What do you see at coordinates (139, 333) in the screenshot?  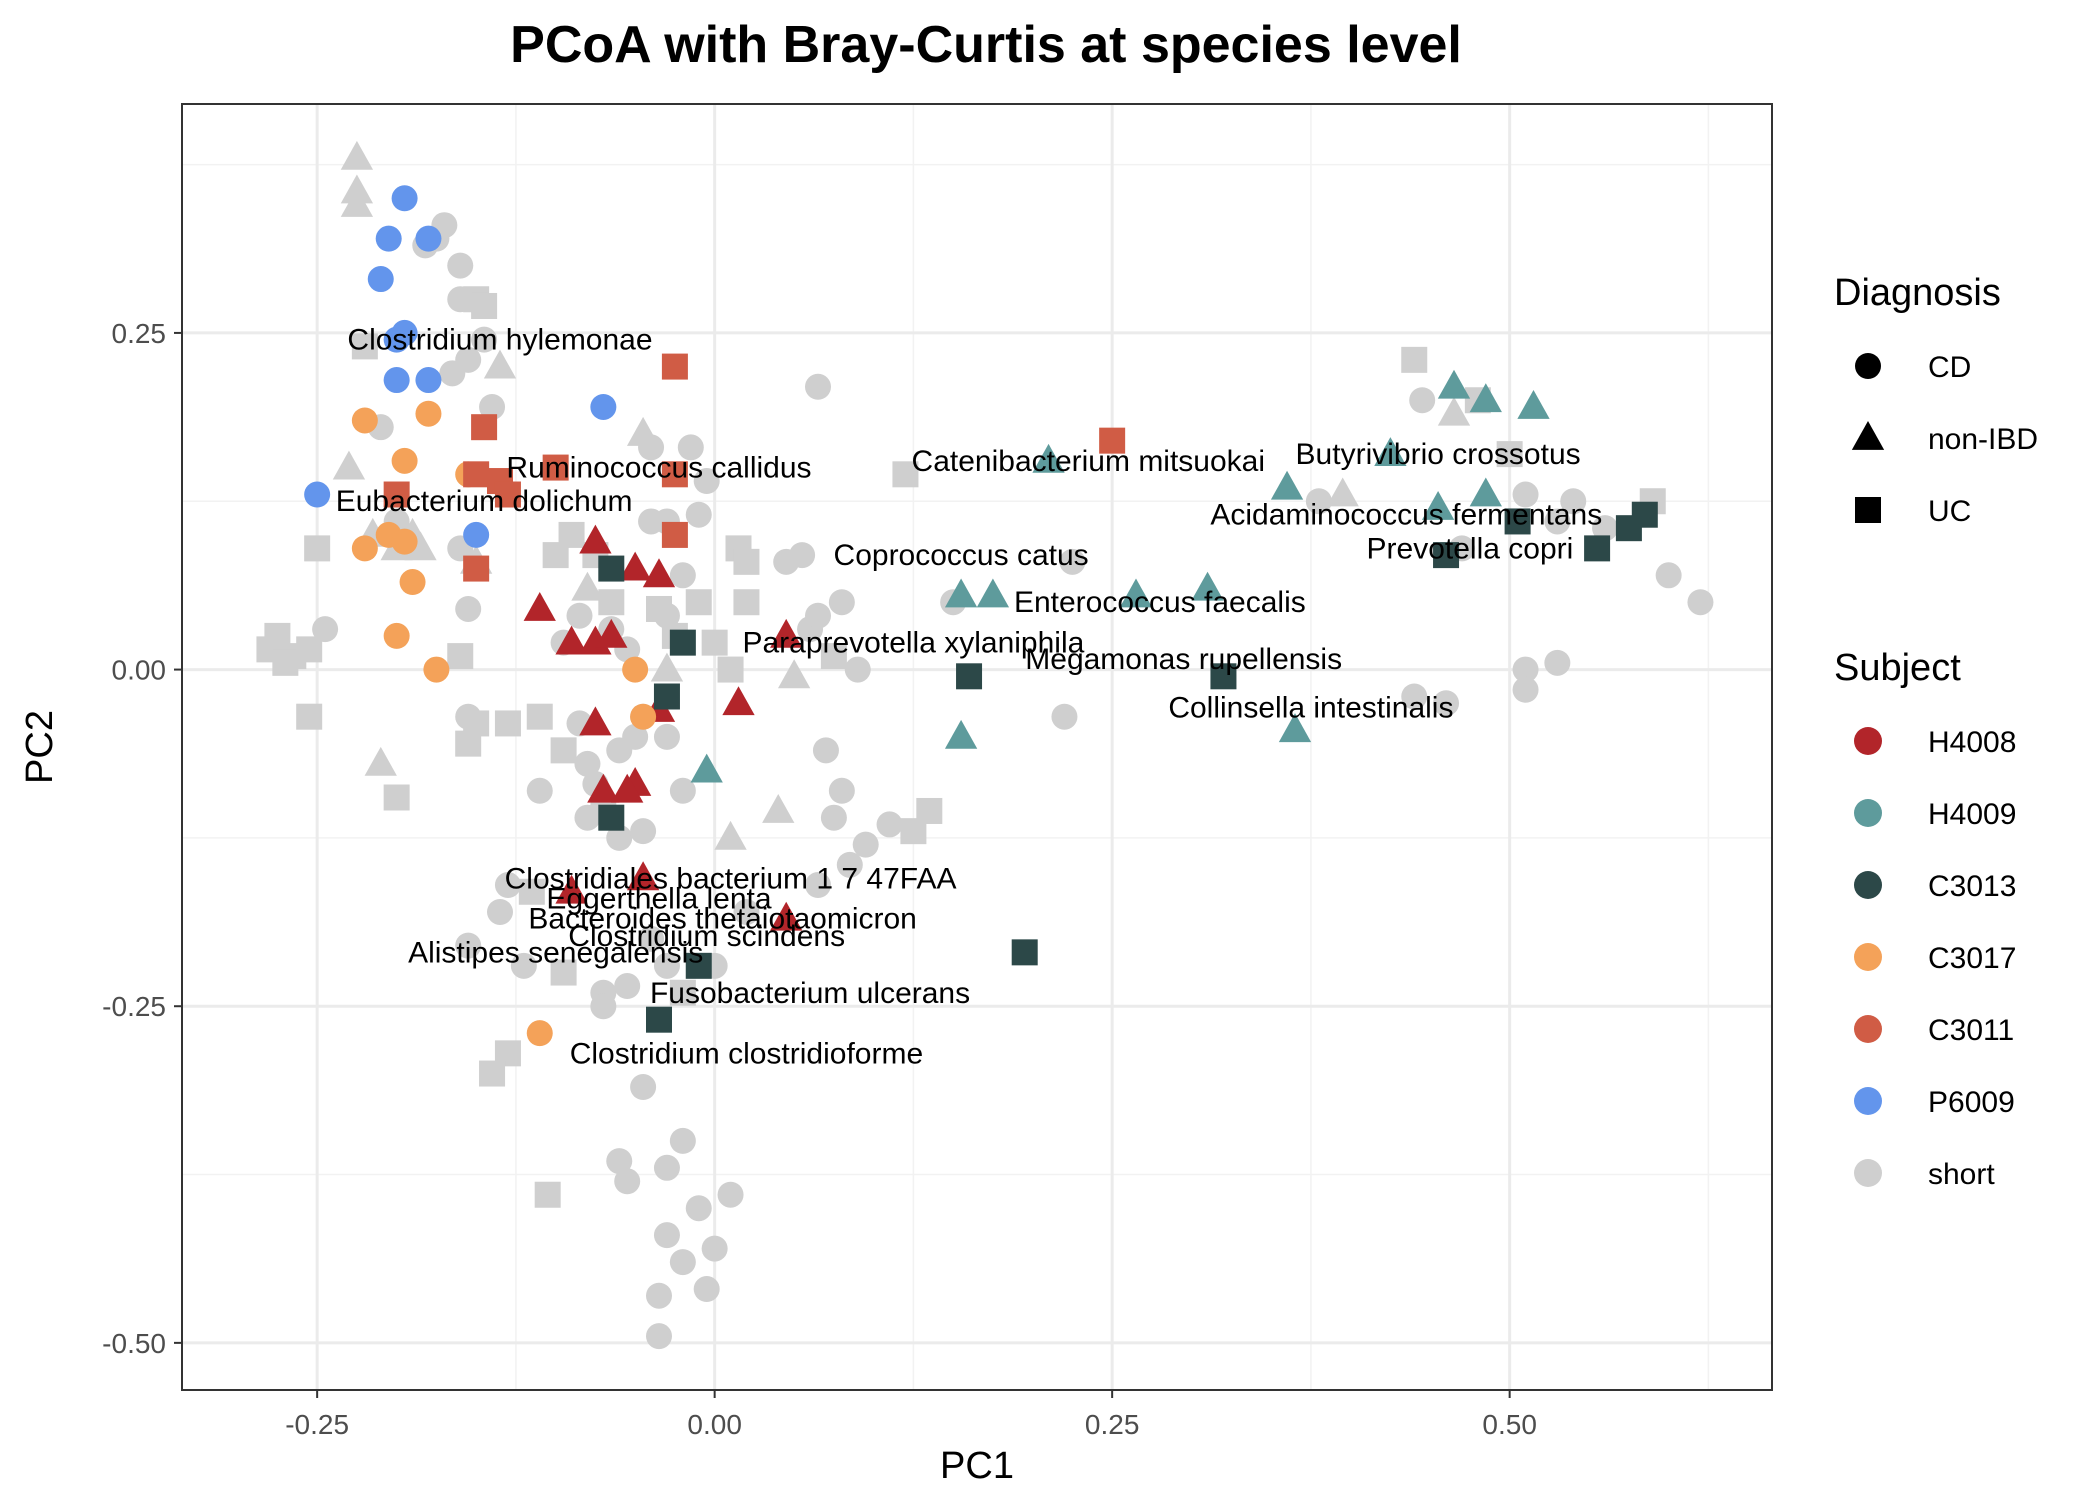 I see `y-tick-label: 0.25` at bounding box center [139, 333].